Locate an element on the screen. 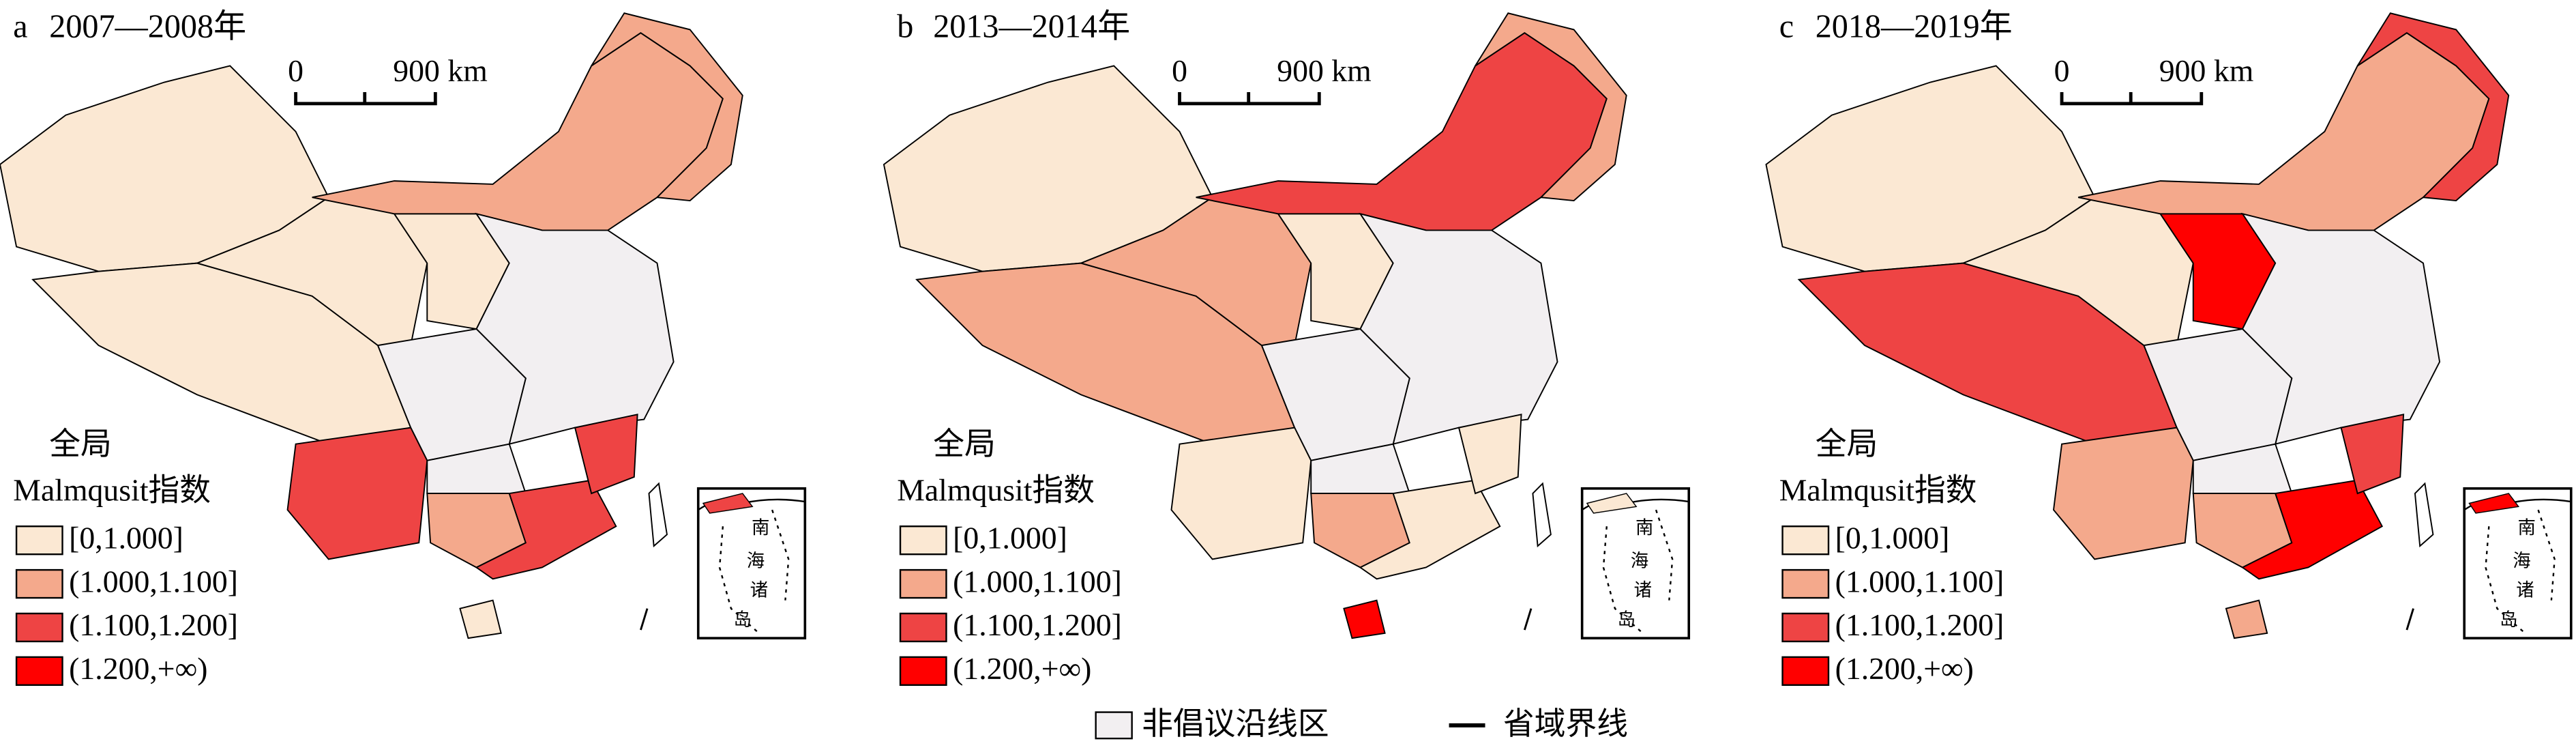  footer-label: 非倡议沿线区 is located at coordinates (1235, 723).